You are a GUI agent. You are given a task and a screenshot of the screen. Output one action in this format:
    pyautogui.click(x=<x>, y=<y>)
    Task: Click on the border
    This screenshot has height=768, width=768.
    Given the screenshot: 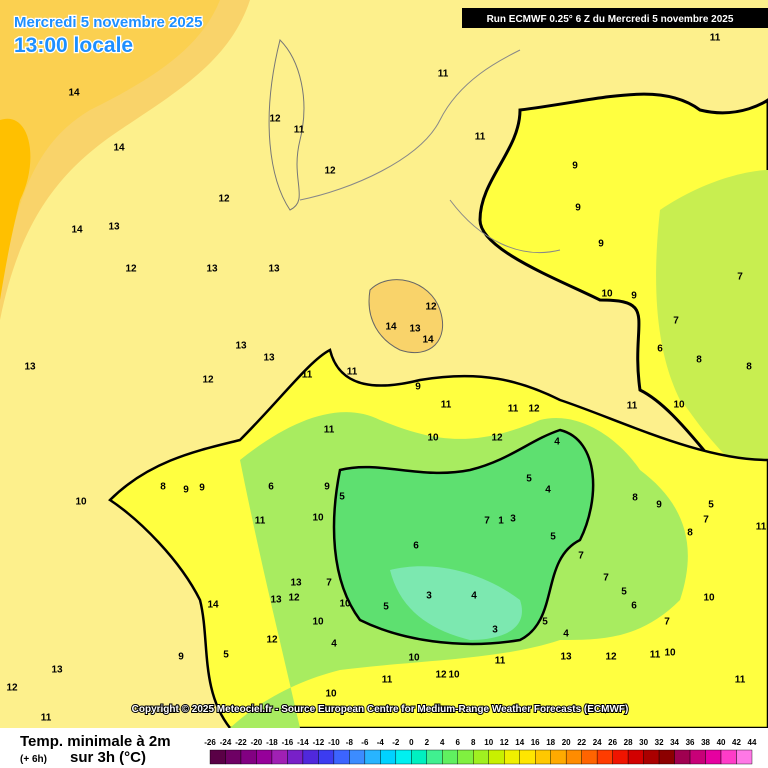 What is the action you would take?
    pyautogui.click(x=430, y=151)
    